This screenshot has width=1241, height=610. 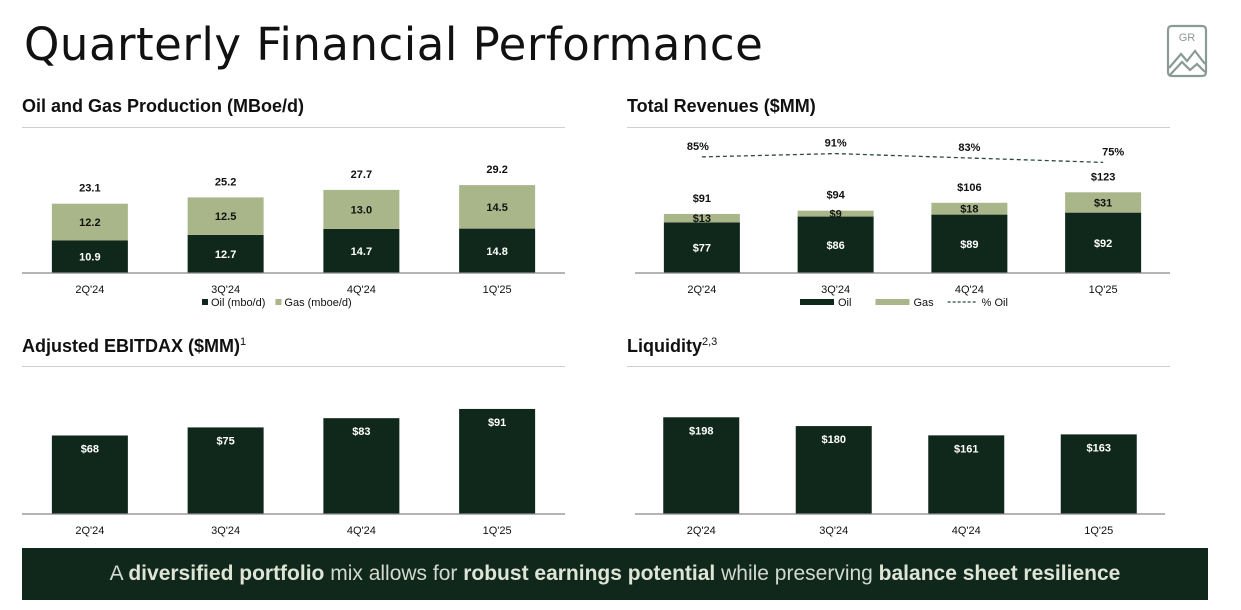 I want to click on liquidity-x-tick-0: 2Q'24, so click(x=701, y=531).